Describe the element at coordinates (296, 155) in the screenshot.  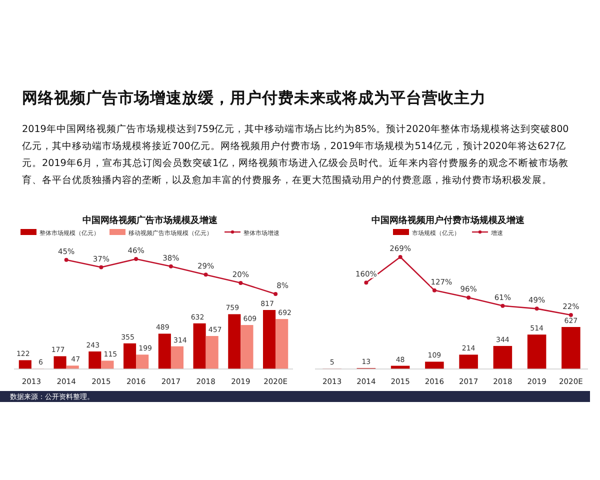
I see `text: 2019年中国网络视频广告市场规模达到759亿元，其中移动端市场占比约为85%。预计2020年整体市场规模将达到突破800亿元，其中移动端市场规模将接近700亿元。网络视频用户付费市场，2019年市场规模为514亿元，预计2020年将达627亿元。2019年6月，宣布其总订阅会员数突破1亿，网络视频市场进入亿级会员时代。近年来内容付费服务的观念不断被市场教育、各平台优质独播内容的垄断，以及愈加丰富的付费服务，在更大范围撬动用户的付费意愿，推动付费市场积极发展。` at that location.